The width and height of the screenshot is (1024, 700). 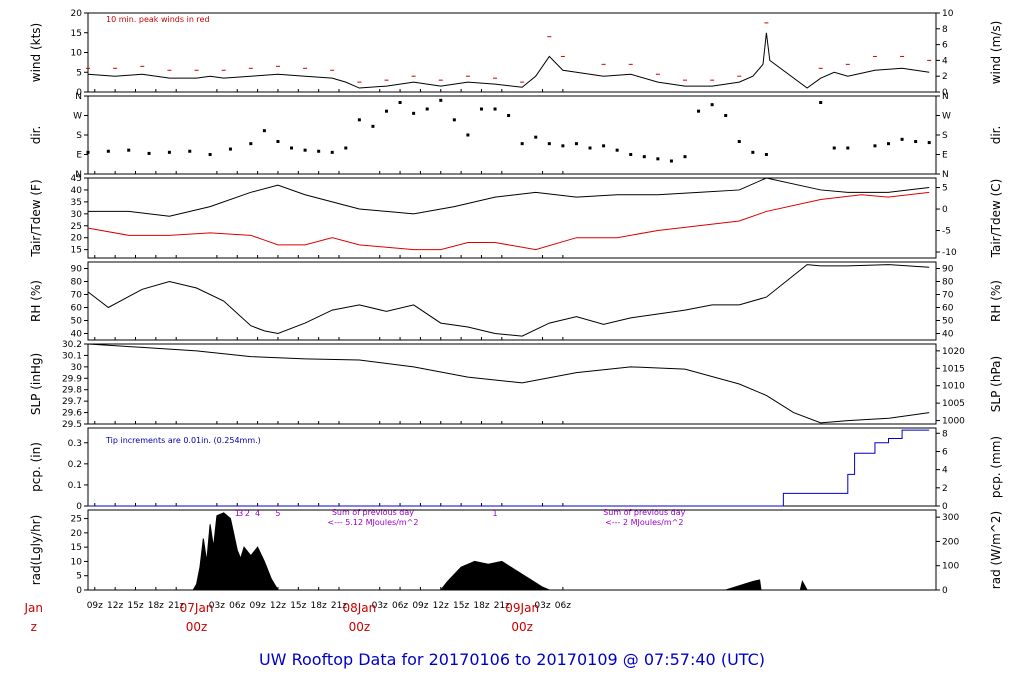 I want to click on x-tick-label: 03z, so click(x=380, y=606).